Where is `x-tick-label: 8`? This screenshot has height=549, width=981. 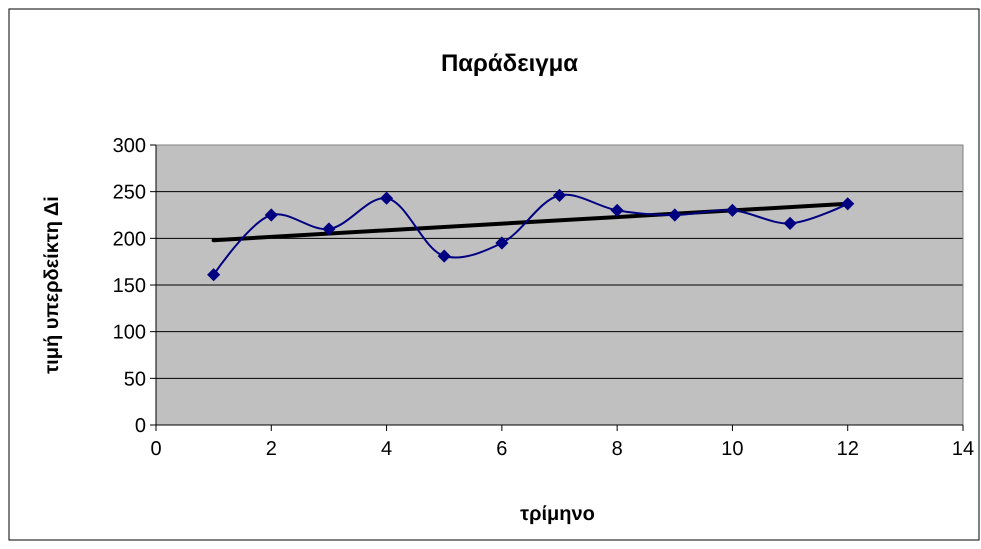
x-tick-label: 8 is located at coordinates (617, 449).